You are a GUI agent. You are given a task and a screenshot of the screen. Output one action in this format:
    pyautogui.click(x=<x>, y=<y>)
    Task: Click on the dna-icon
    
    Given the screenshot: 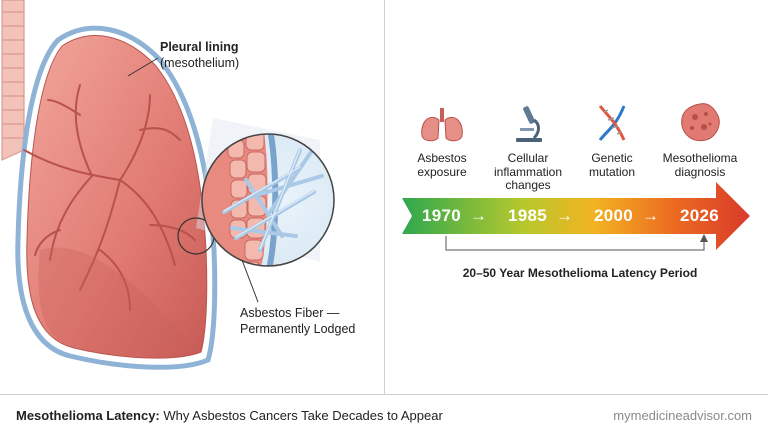 What is the action you would take?
    pyautogui.click(x=612, y=123)
    